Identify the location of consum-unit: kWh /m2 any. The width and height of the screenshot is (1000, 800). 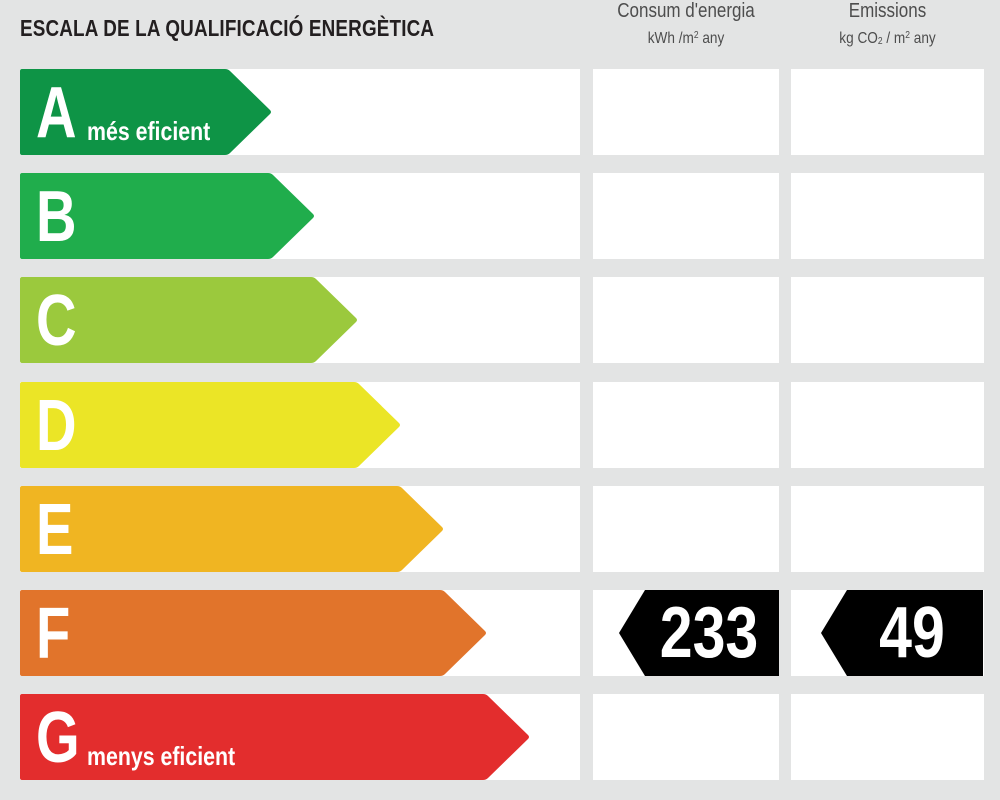
(686, 38).